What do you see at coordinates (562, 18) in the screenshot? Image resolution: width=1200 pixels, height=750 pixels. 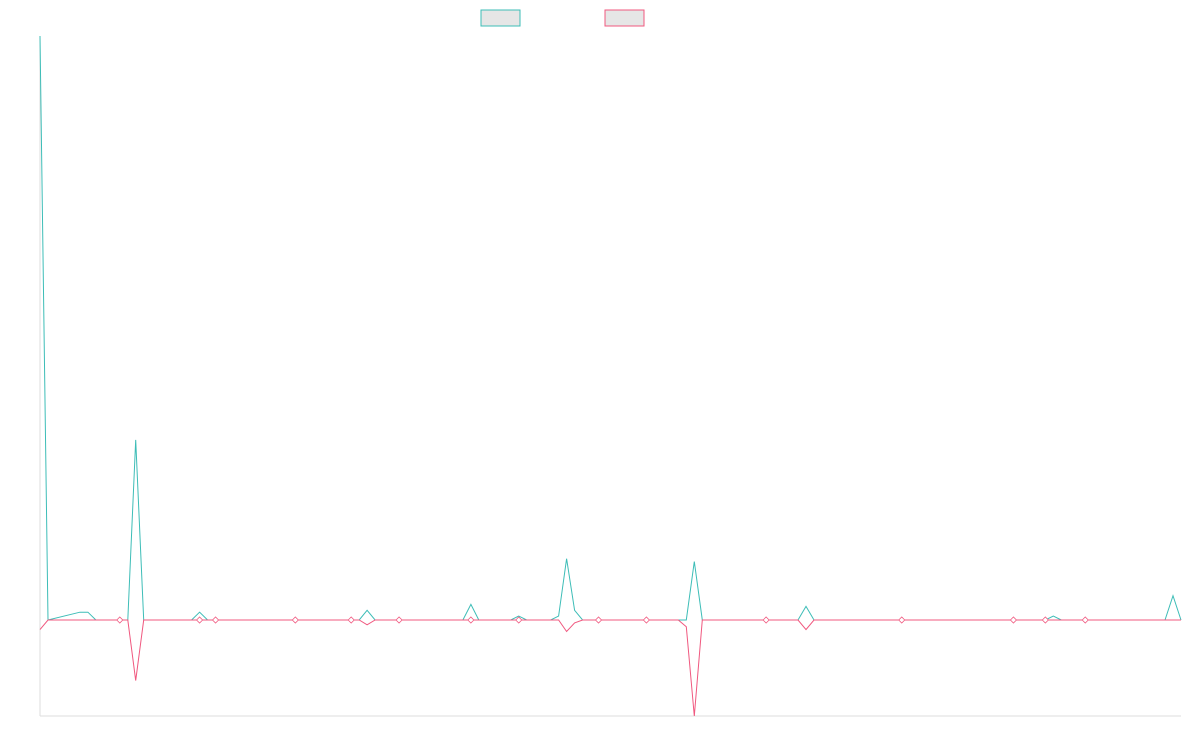 I see `legend` at bounding box center [562, 18].